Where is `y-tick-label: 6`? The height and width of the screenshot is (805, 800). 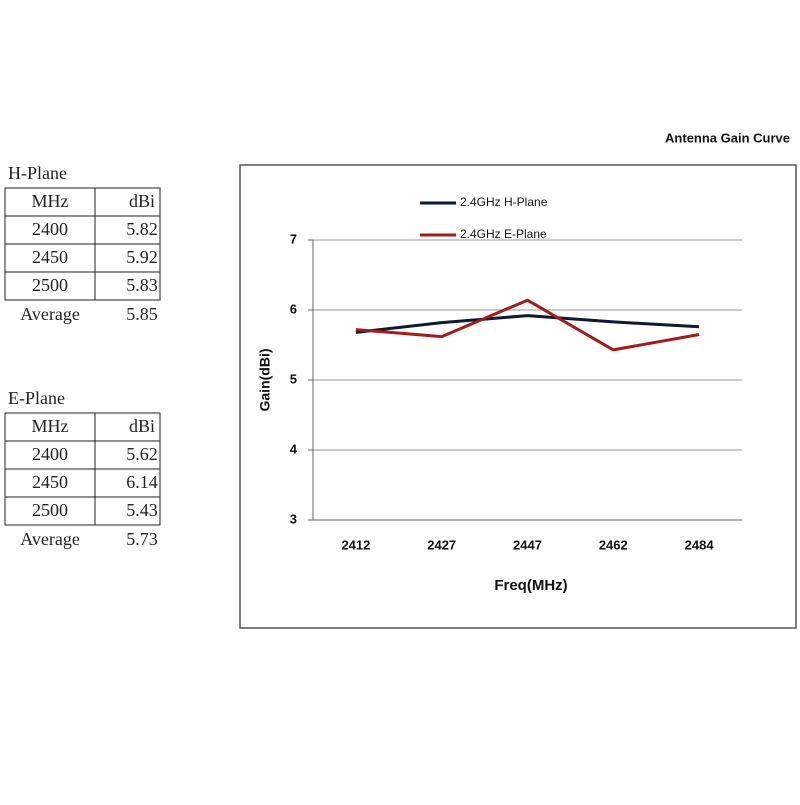
y-tick-label: 6 is located at coordinates (293, 308).